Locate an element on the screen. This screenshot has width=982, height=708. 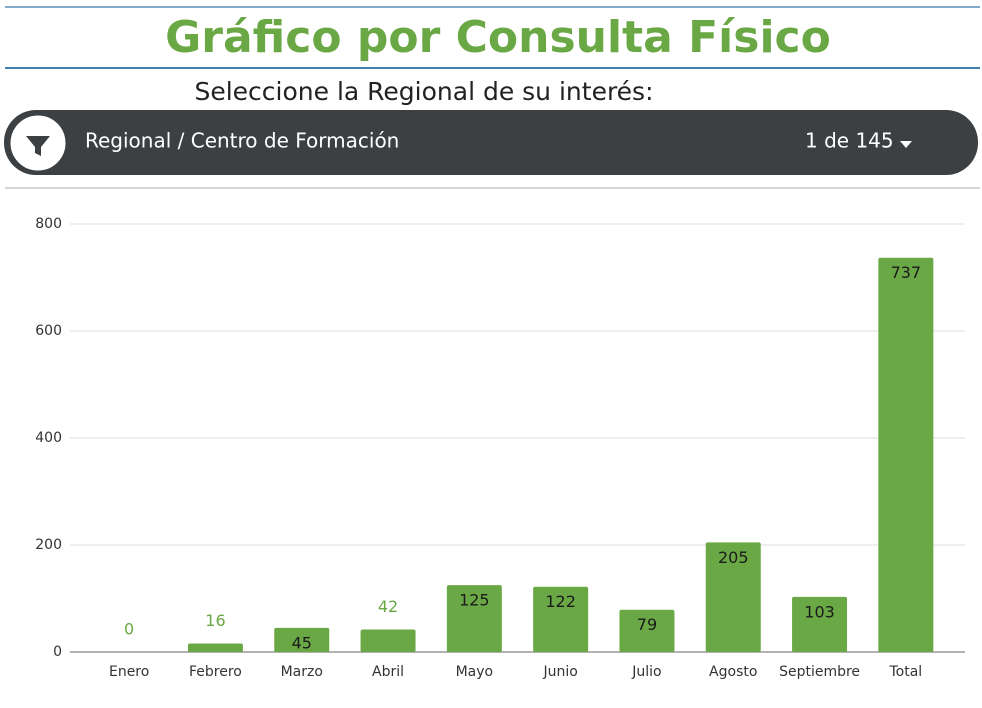
value-label: 205 is located at coordinates (733, 557).